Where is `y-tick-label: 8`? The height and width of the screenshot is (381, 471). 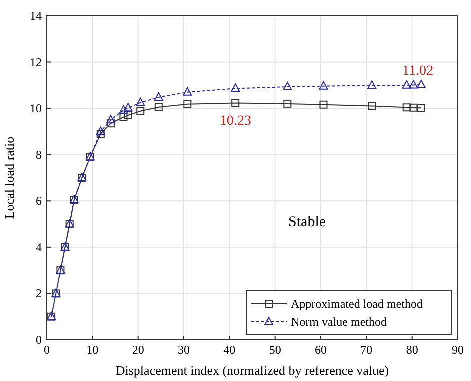
y-tick-label: 8 is located at coordinates (39, 155).